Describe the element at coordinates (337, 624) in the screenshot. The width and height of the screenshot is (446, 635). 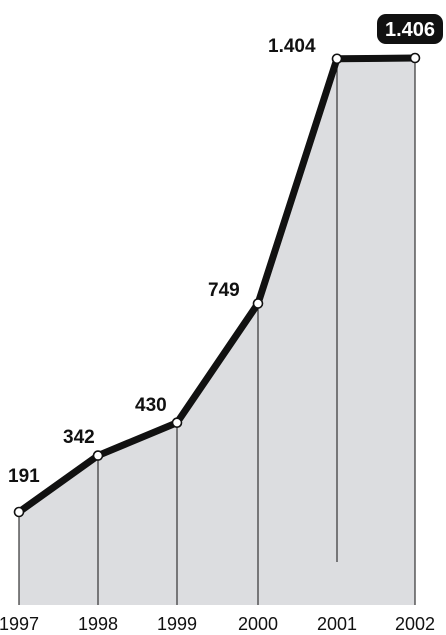
I see `x-tick-2001: 2001` at that location.